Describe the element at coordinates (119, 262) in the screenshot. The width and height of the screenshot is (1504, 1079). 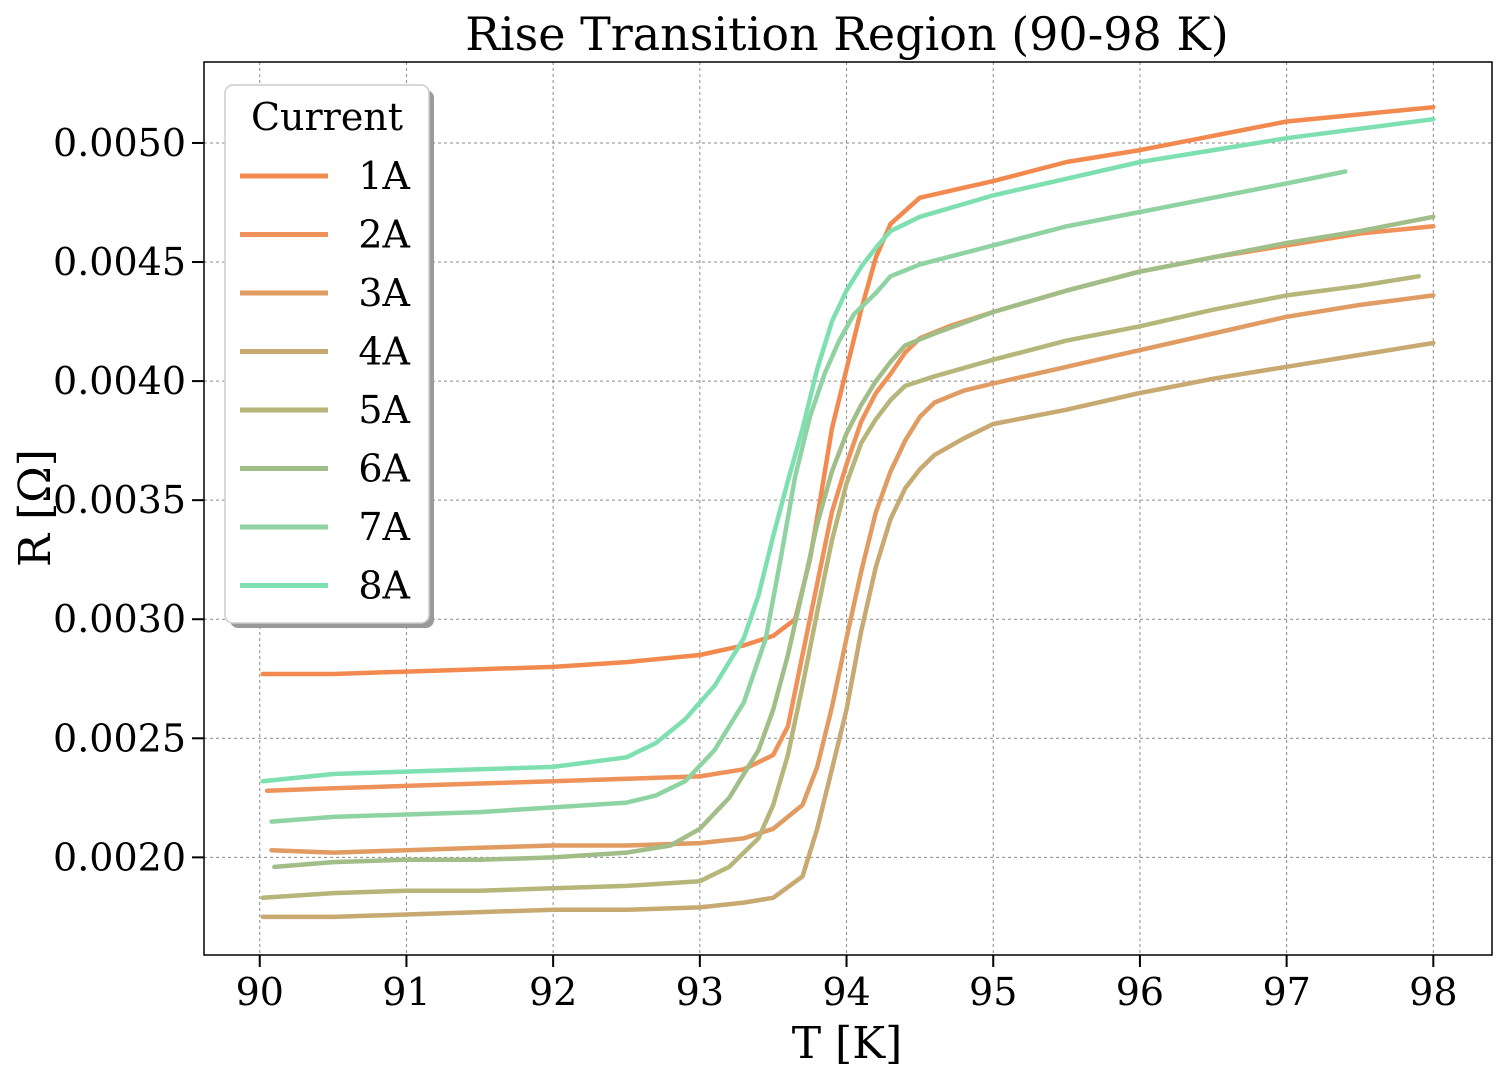
I see `y-tick-label: 0.0045` at that location.